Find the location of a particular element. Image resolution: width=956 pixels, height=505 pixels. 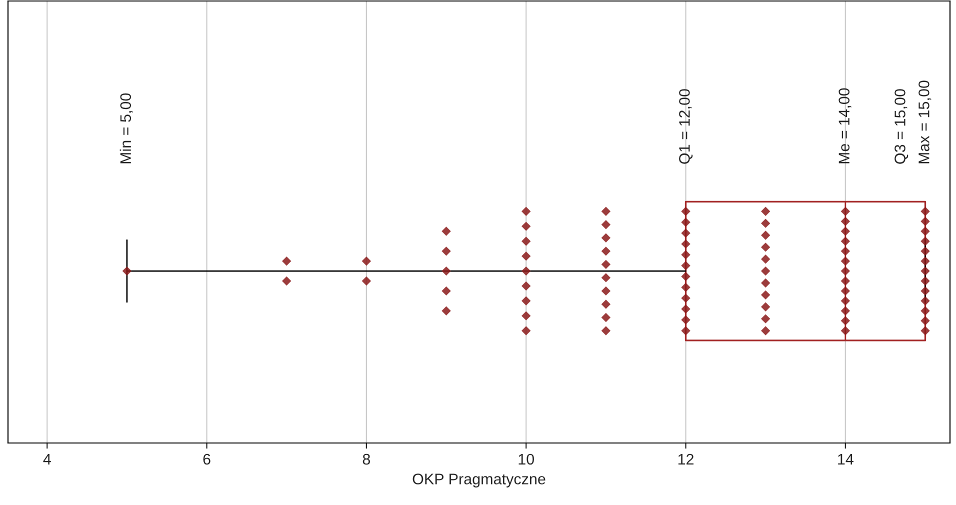

x-tick-label: 4 is located at coordinates (47, 459).